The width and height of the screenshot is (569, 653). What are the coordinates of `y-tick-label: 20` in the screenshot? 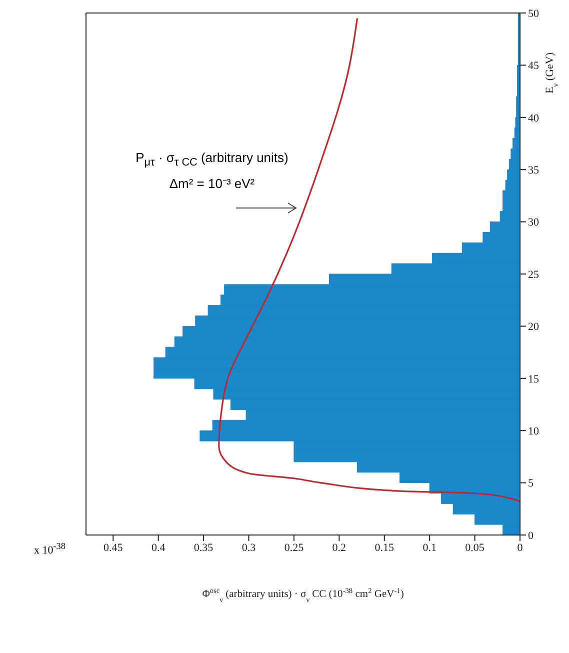 It's located at (534, 327).